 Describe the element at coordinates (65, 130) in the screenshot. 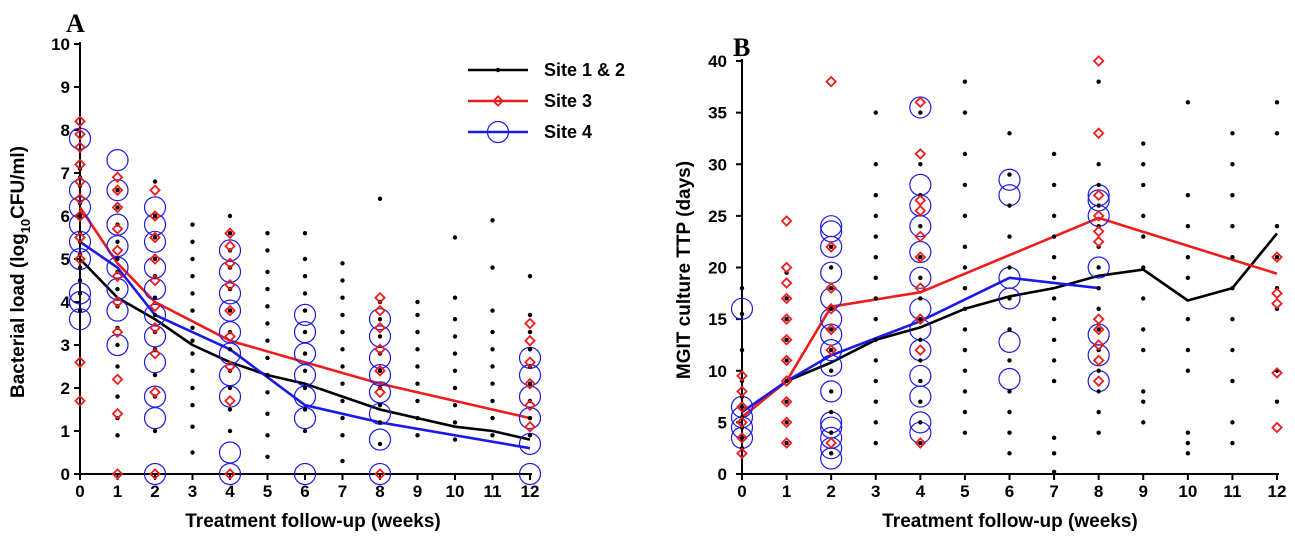

I see `y-tick-label: 8` at that location.